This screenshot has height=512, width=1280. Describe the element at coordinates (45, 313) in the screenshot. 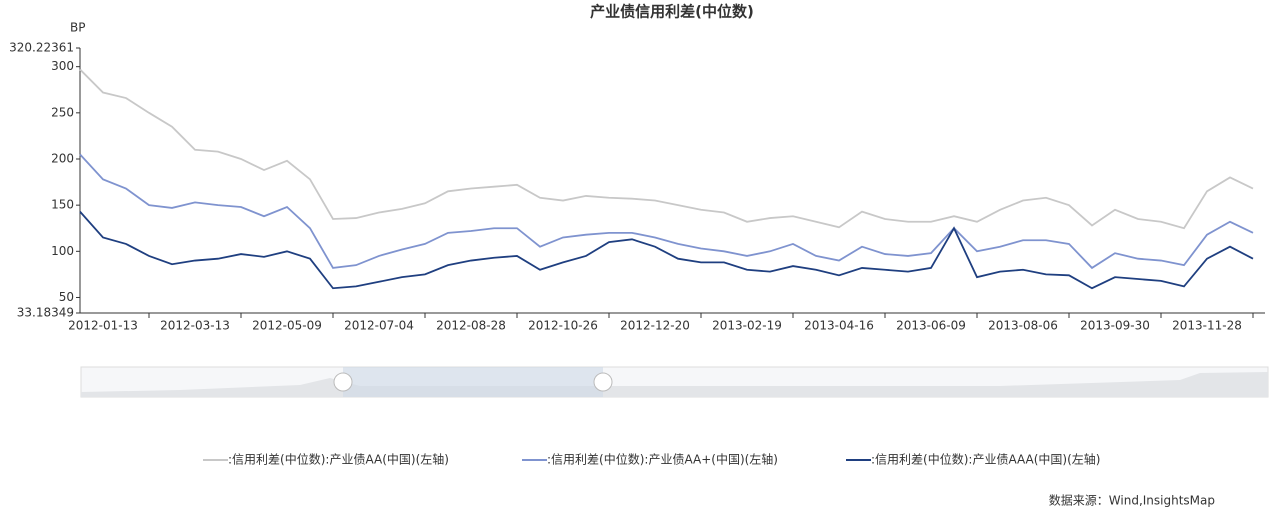

I see `y-tick-label: 33.18349` at that location.